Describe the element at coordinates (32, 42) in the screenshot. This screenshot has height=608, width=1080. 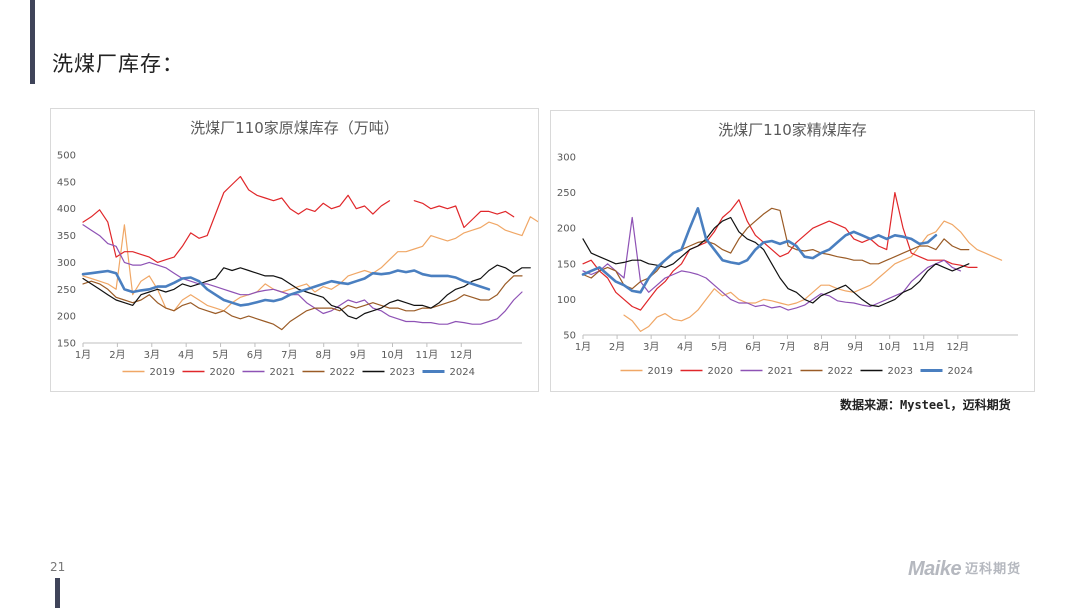
I see `title-accent-bar` at that location.